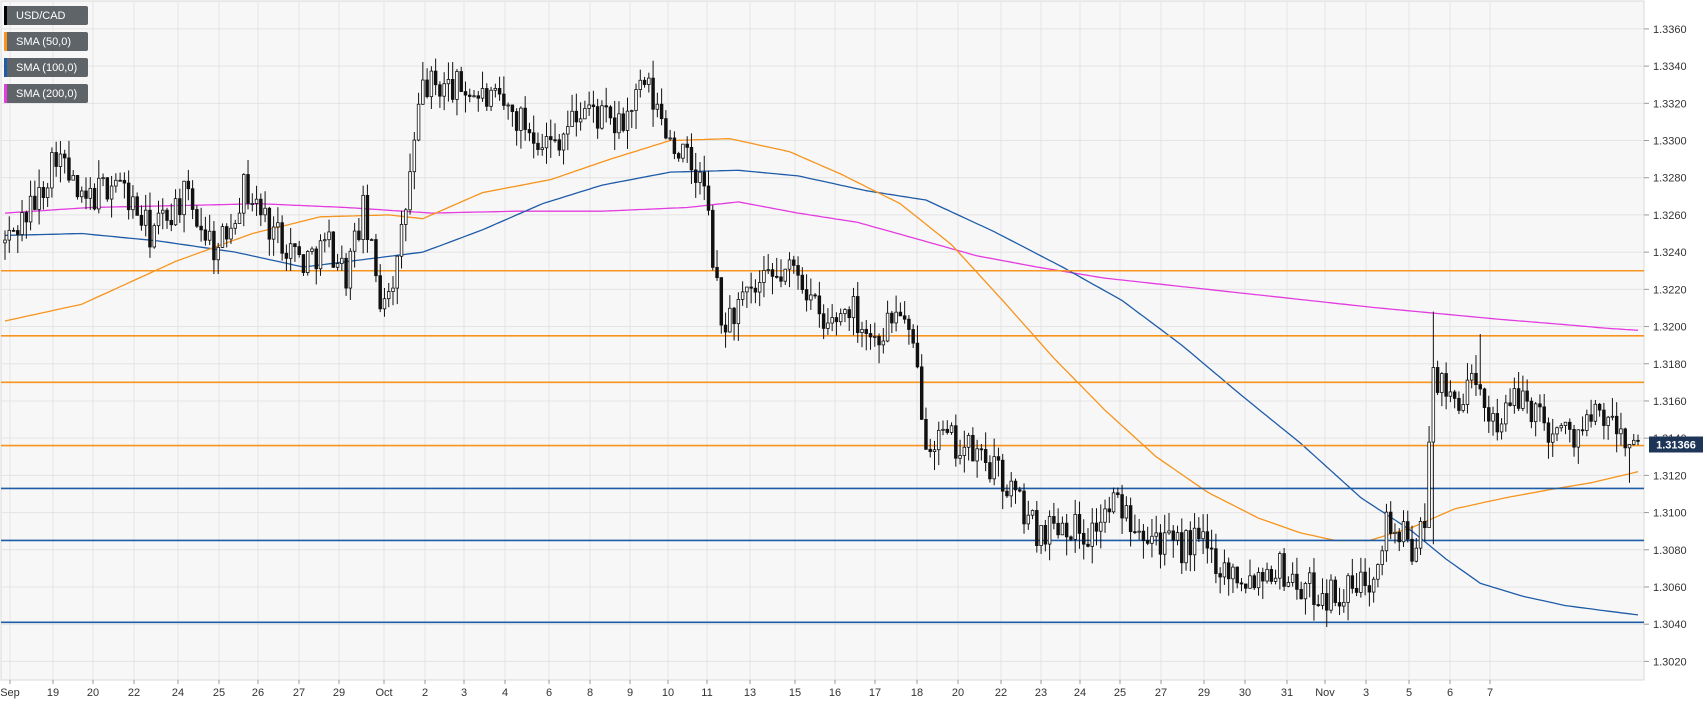 This screenshot has width=1707, height=712. What do you see at coordinates (706, 693) in the screenshot?
I see `x-tick-label: 11` at bounding box center [706, 693].